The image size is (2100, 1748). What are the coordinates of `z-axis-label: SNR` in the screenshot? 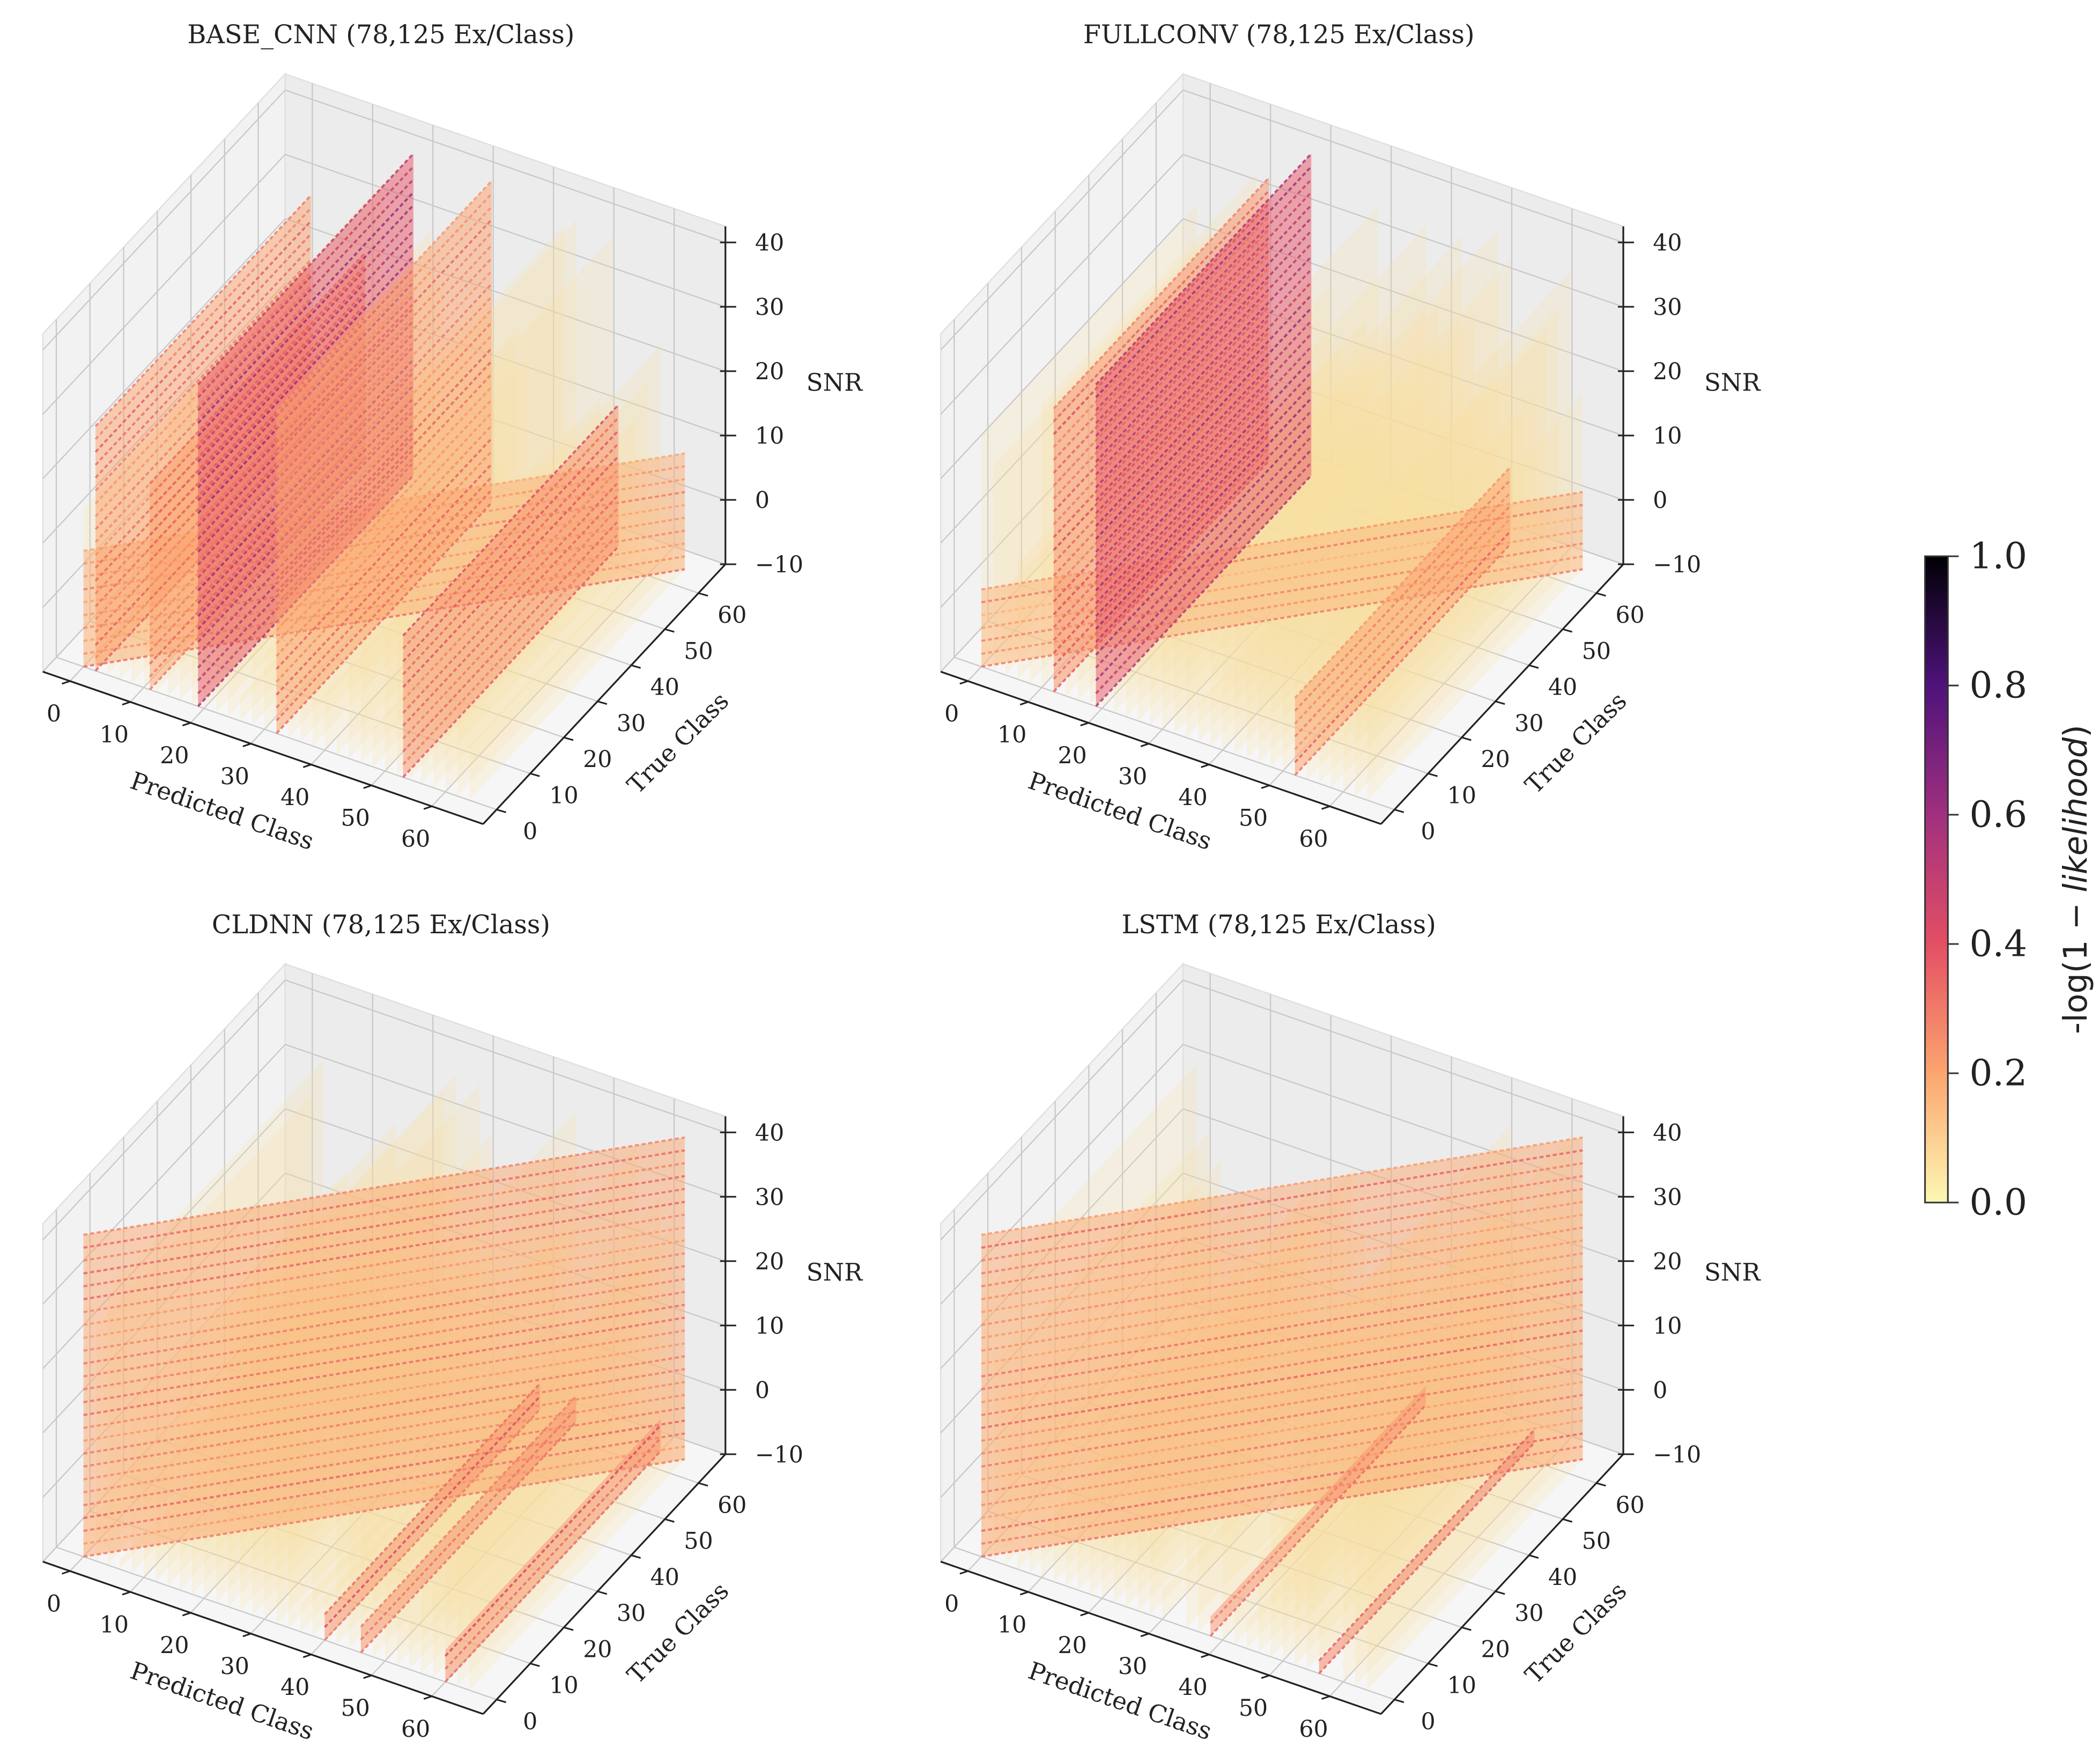 It's located at (835, 1272).